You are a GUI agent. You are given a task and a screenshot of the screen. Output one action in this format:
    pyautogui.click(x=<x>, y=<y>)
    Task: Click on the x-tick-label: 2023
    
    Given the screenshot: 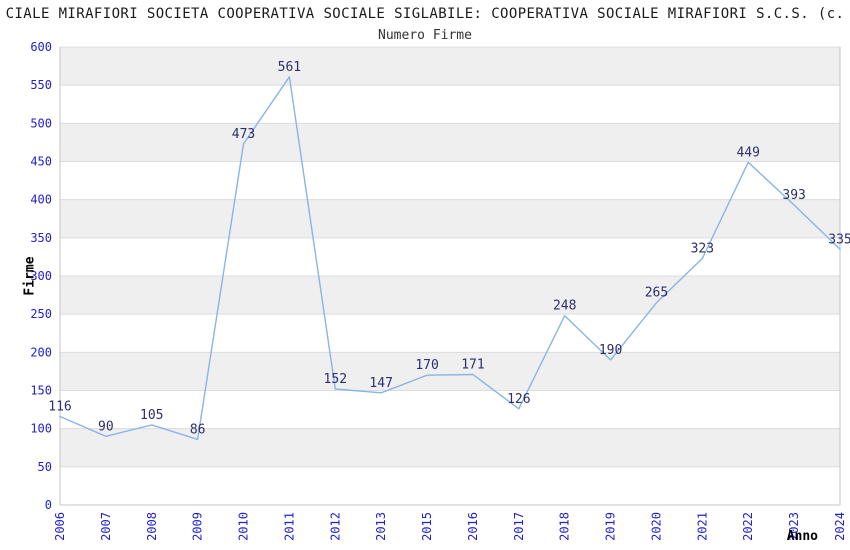 What is the action you would take?
    pyautogui.click(x=794, y=526)
    